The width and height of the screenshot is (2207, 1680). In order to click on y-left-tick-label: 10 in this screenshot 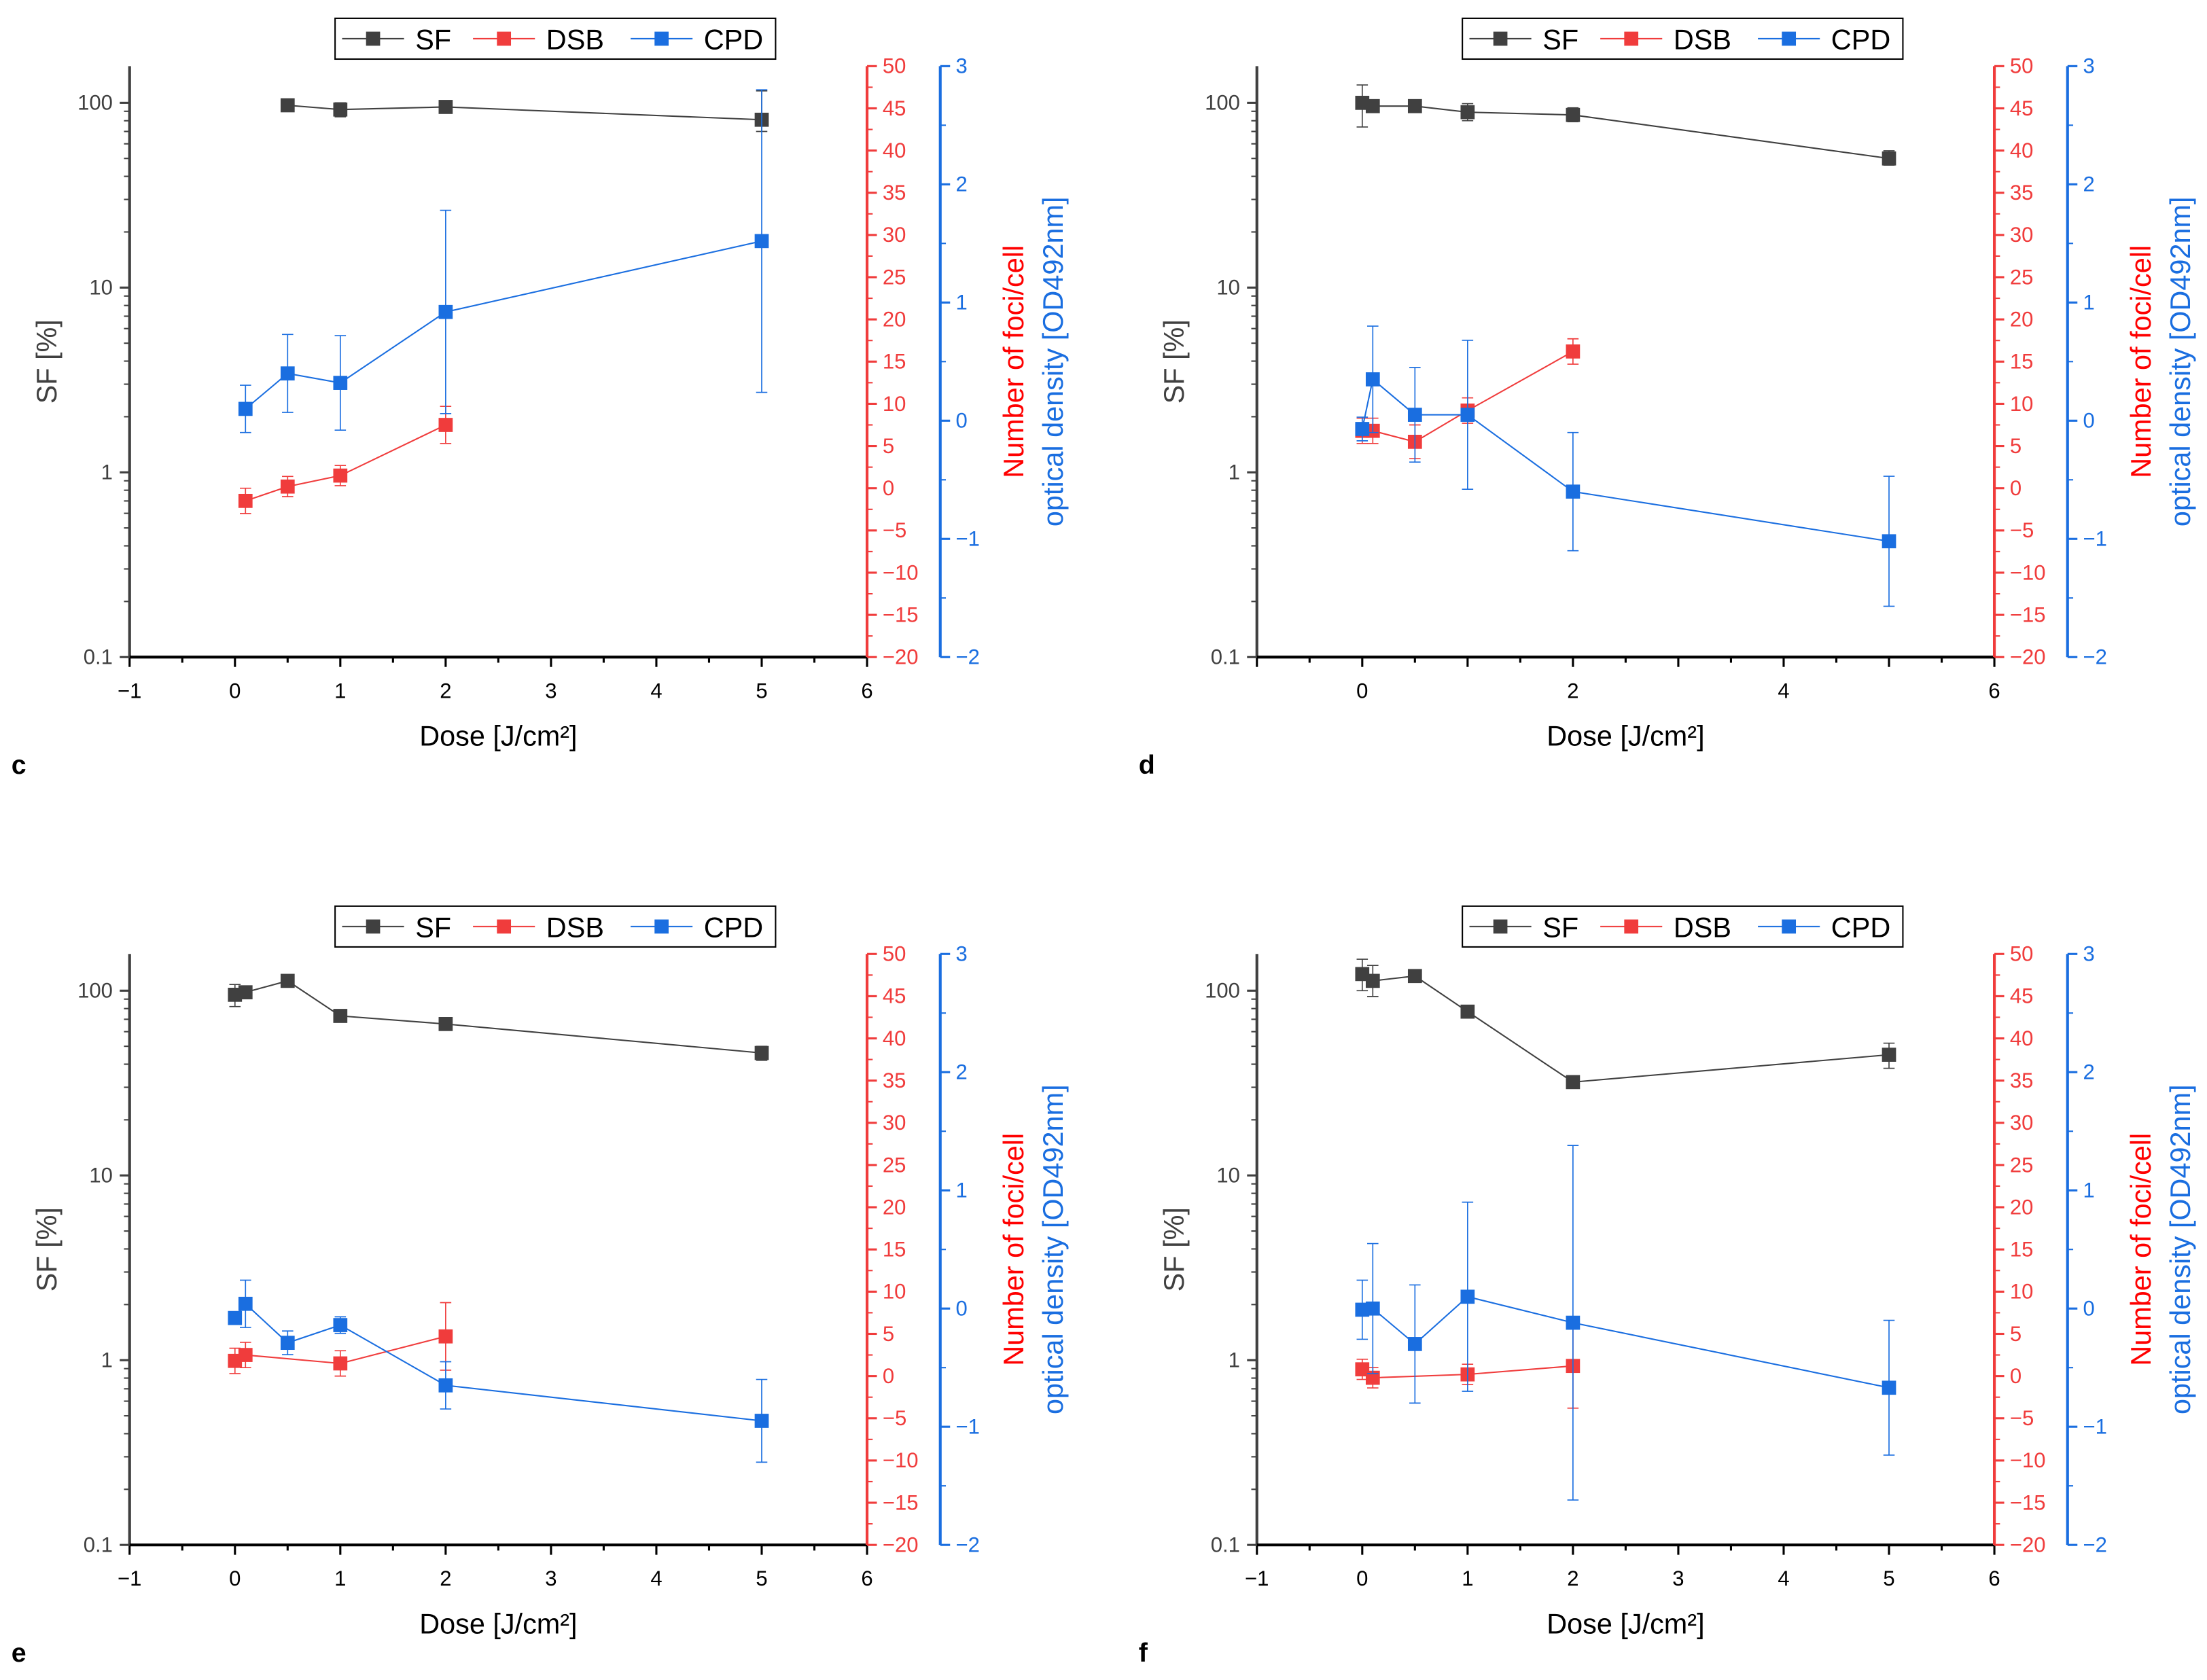, I will do `click(101, 288)`.